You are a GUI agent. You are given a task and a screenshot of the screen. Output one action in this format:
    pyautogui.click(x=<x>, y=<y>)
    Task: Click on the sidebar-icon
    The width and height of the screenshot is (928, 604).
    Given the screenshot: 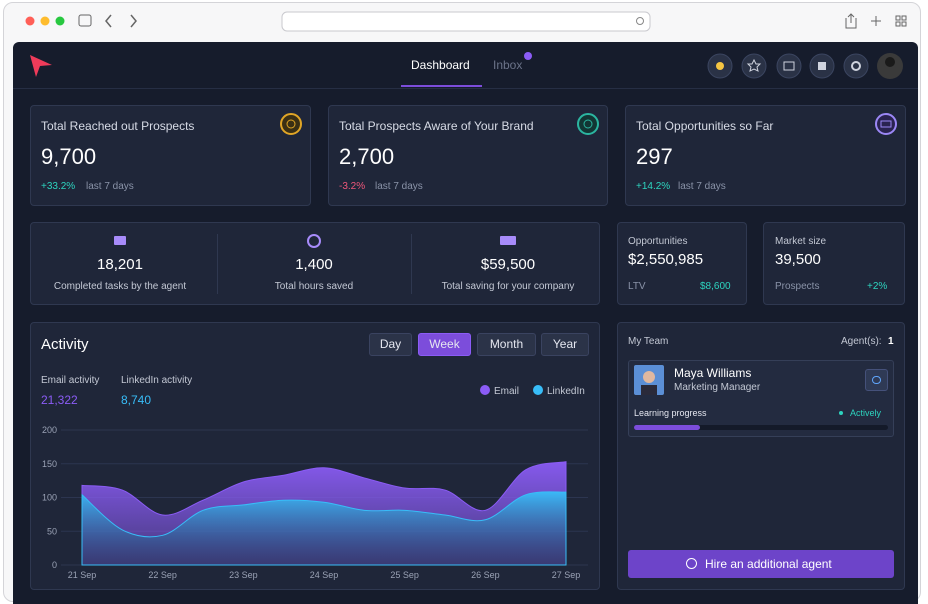 What is the action you would take?
    pyautogui.click(x=85, y=20)
    